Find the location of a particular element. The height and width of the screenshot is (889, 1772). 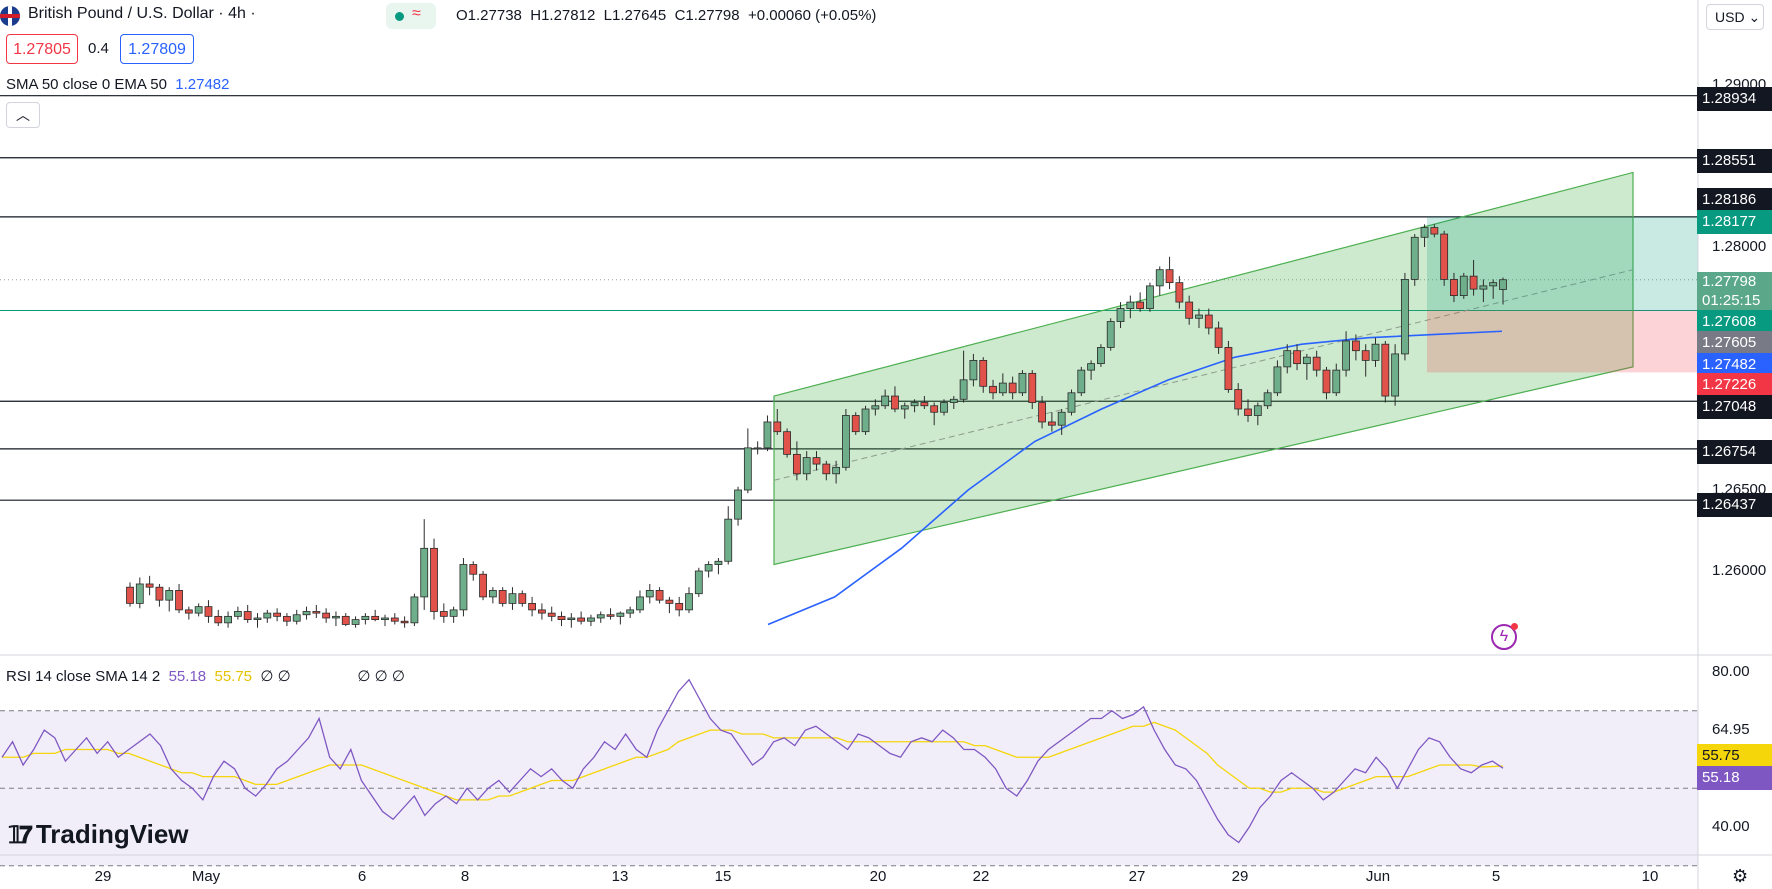

market-open-dot-icon is located at coordinates (399, 16).